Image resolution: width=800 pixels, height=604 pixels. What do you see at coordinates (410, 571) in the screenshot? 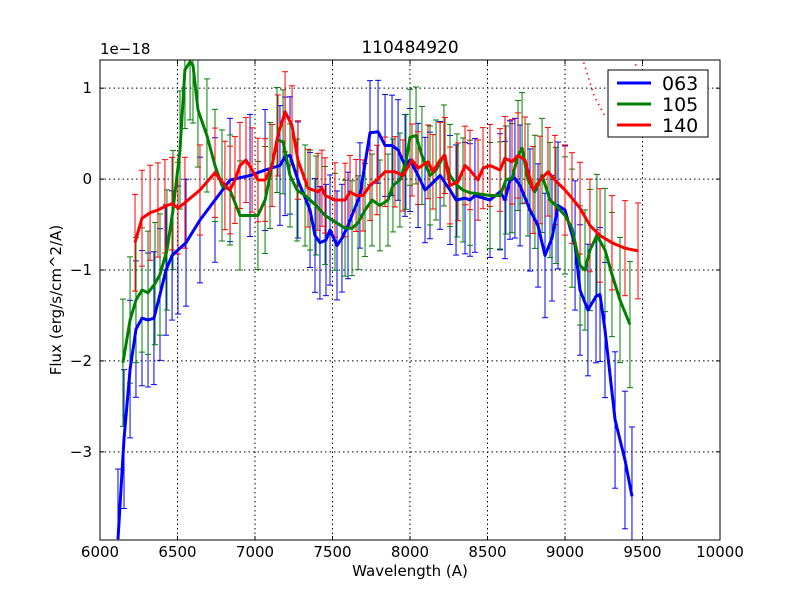
I see `x-axis-label: Wavelength (A)` at bounding box center [410, 571].